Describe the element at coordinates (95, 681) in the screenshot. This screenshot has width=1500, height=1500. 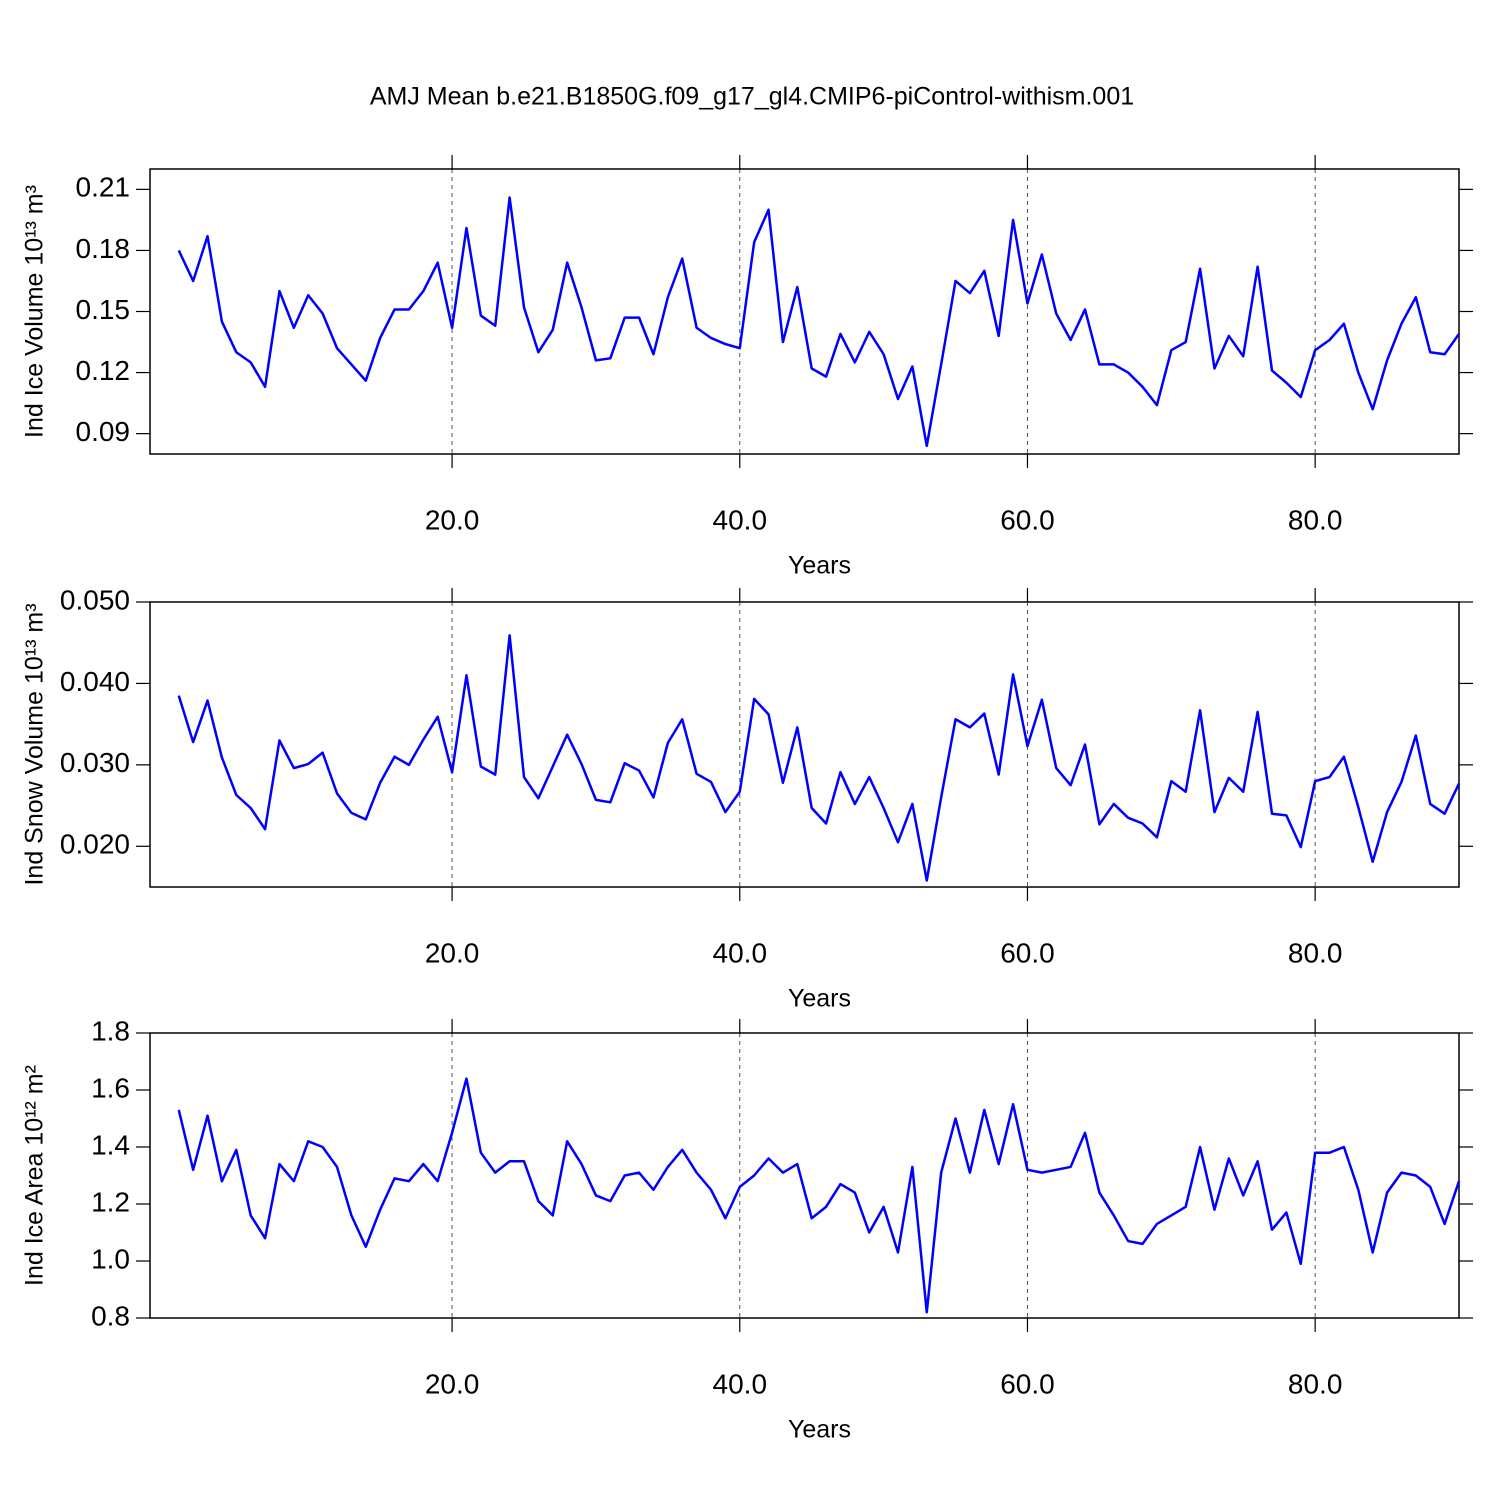
I see `y-tick-label: 0.040` at that location.